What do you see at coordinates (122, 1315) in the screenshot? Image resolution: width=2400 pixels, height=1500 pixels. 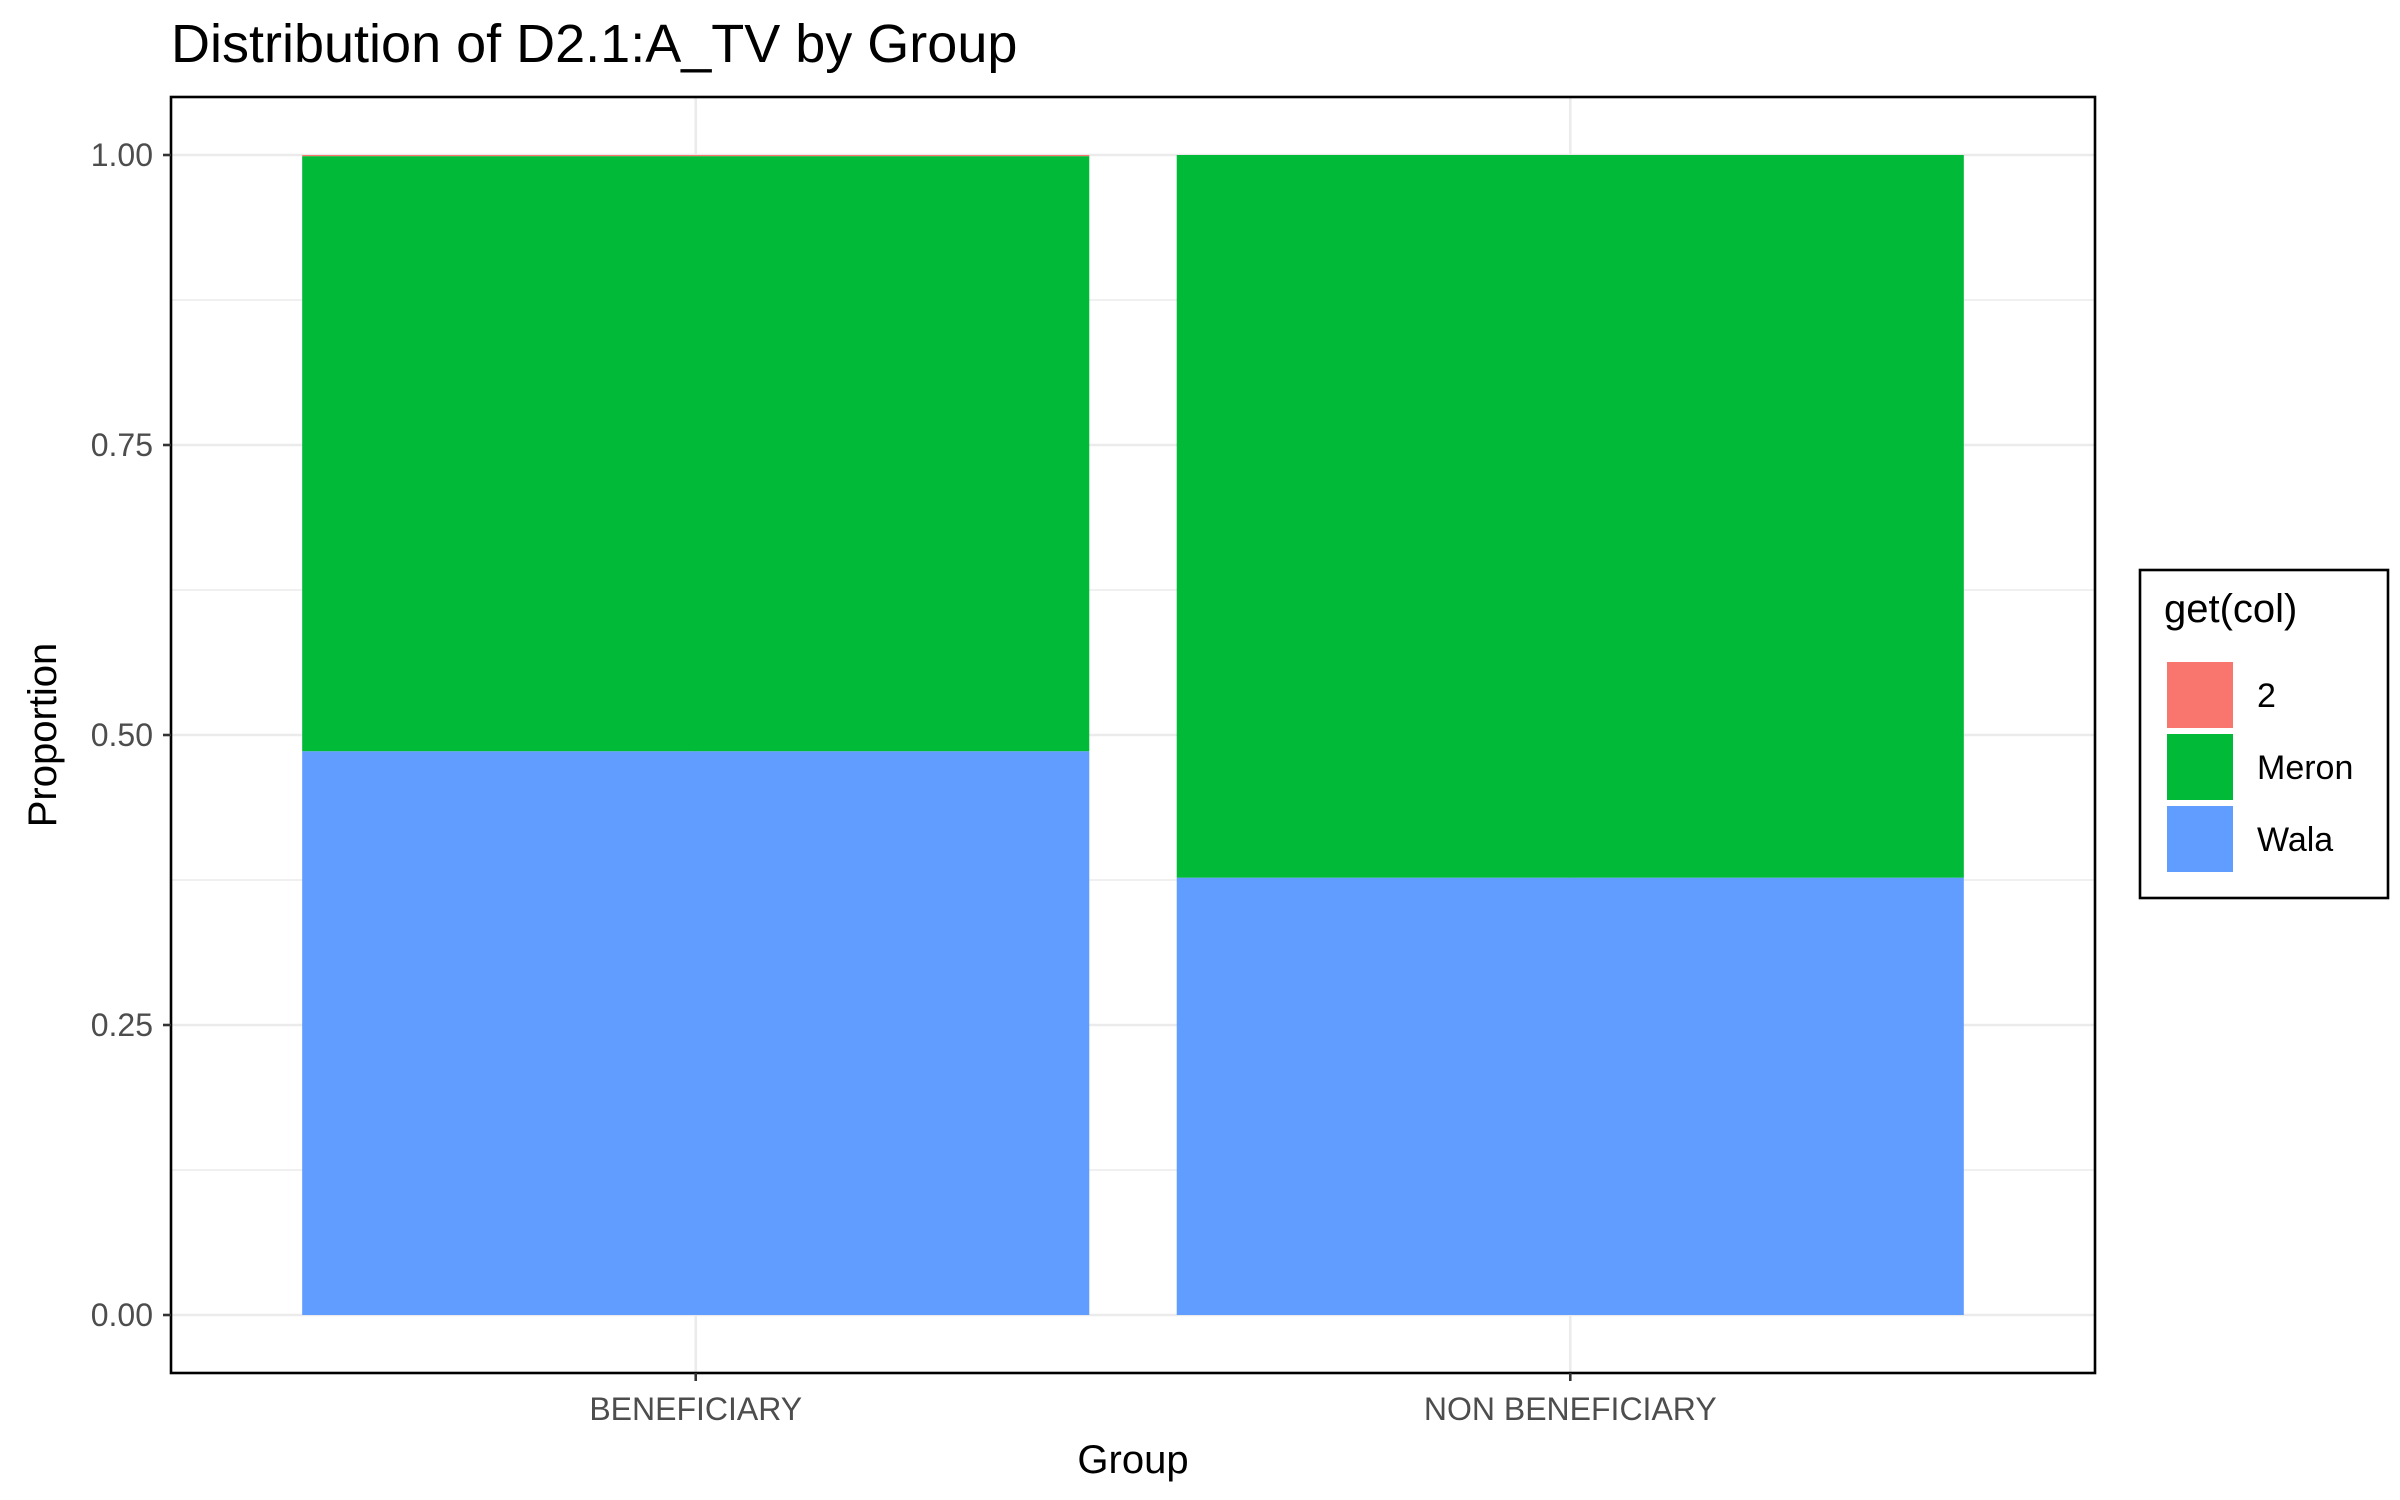 I see `y-tick-label: 0.00` at bounding box center [122, 1315].